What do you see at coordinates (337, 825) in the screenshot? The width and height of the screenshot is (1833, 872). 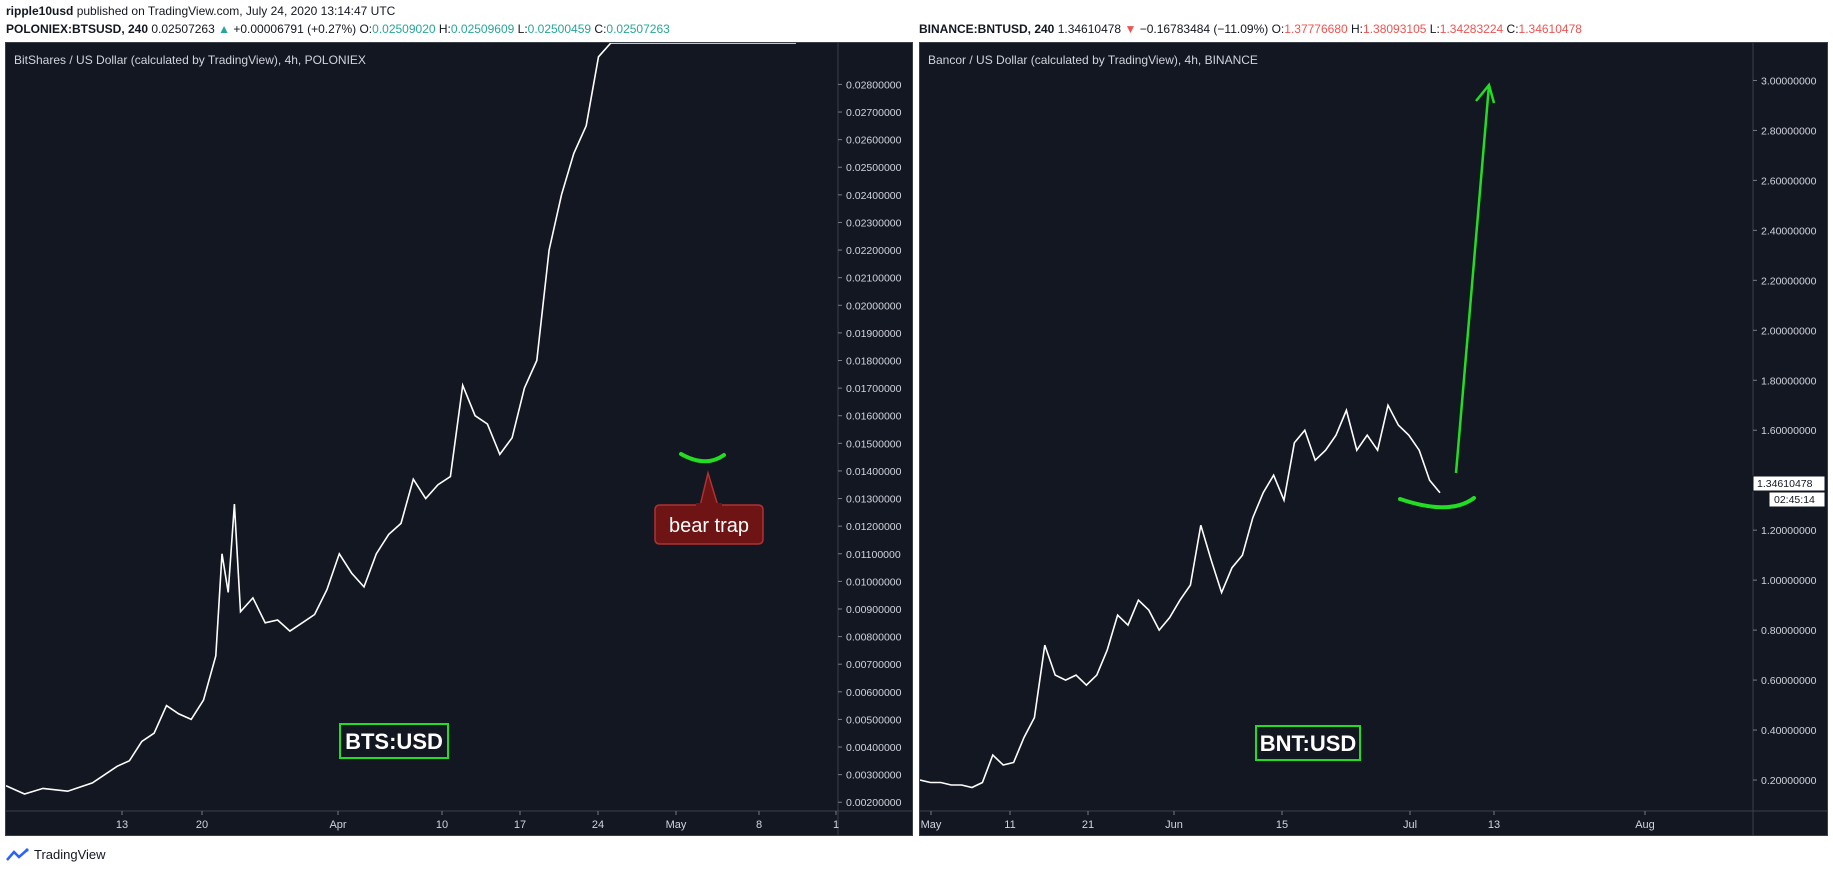 I see `x-tick-label: Apr` at bounding box center [337, 825].